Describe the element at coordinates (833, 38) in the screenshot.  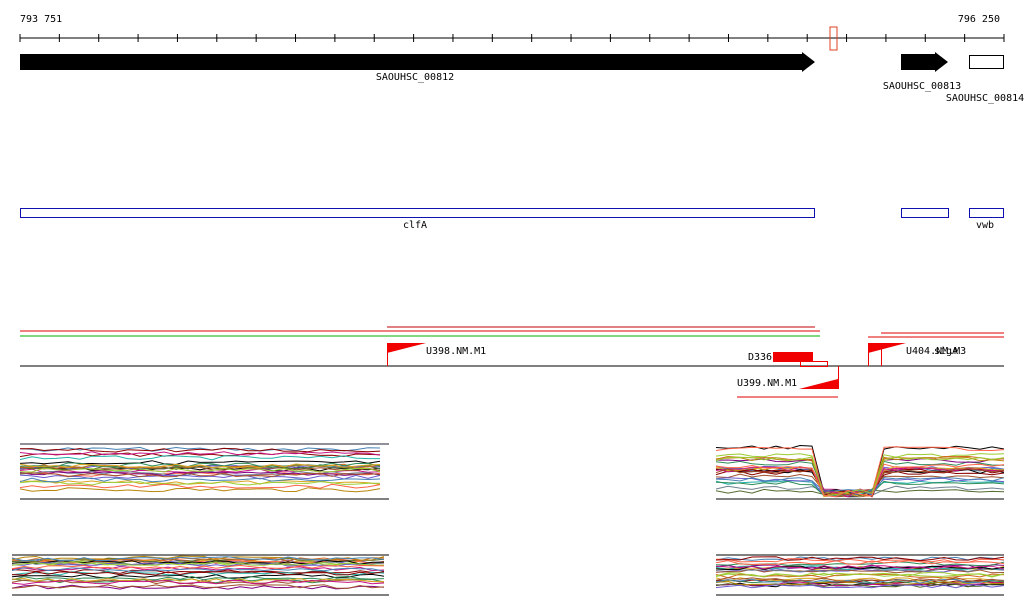
I see `selection-marker` at that location.